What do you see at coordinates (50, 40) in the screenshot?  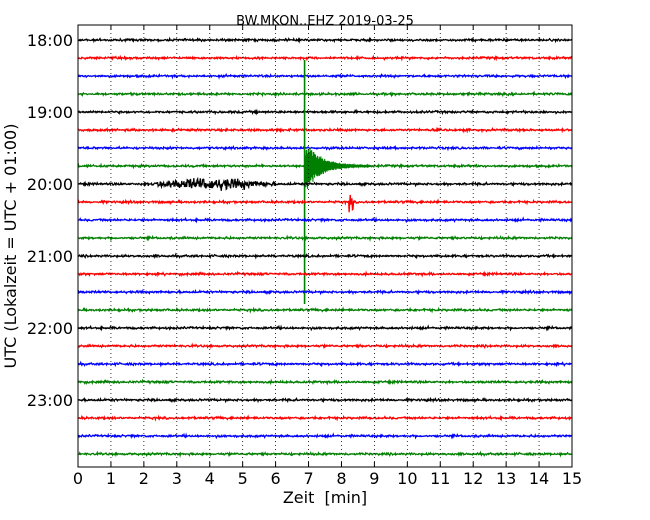 I see `y-tick-label-0: 18:00` at bounding box center [50, 40].